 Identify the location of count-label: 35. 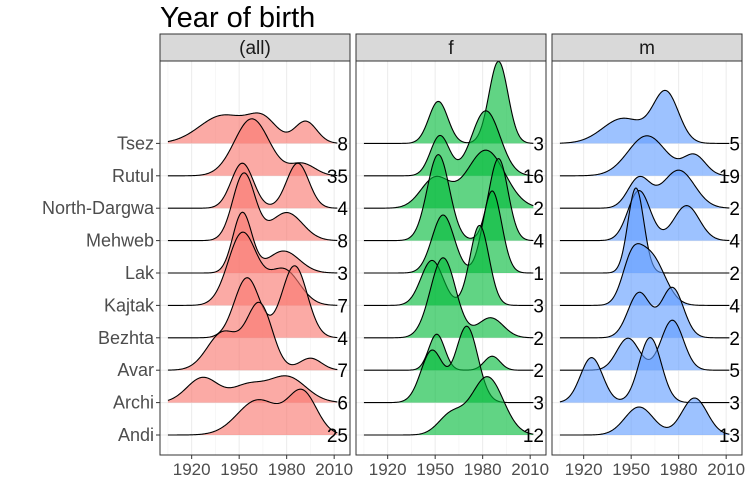
(337, 177).